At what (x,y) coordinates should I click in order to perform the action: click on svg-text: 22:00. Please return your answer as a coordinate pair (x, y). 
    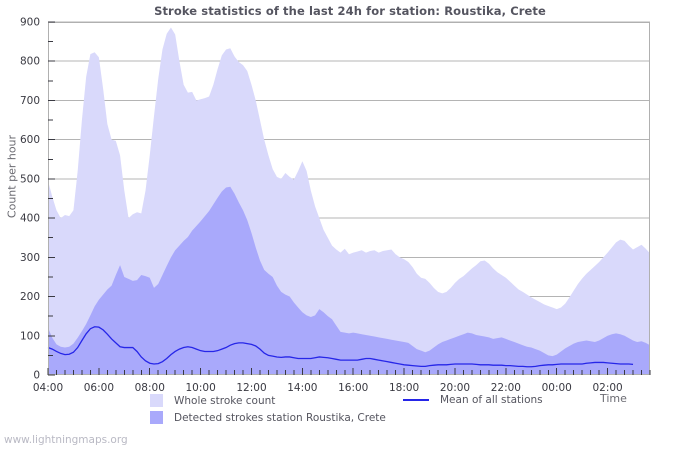
    Looking at the image, I should click on (506, 388).